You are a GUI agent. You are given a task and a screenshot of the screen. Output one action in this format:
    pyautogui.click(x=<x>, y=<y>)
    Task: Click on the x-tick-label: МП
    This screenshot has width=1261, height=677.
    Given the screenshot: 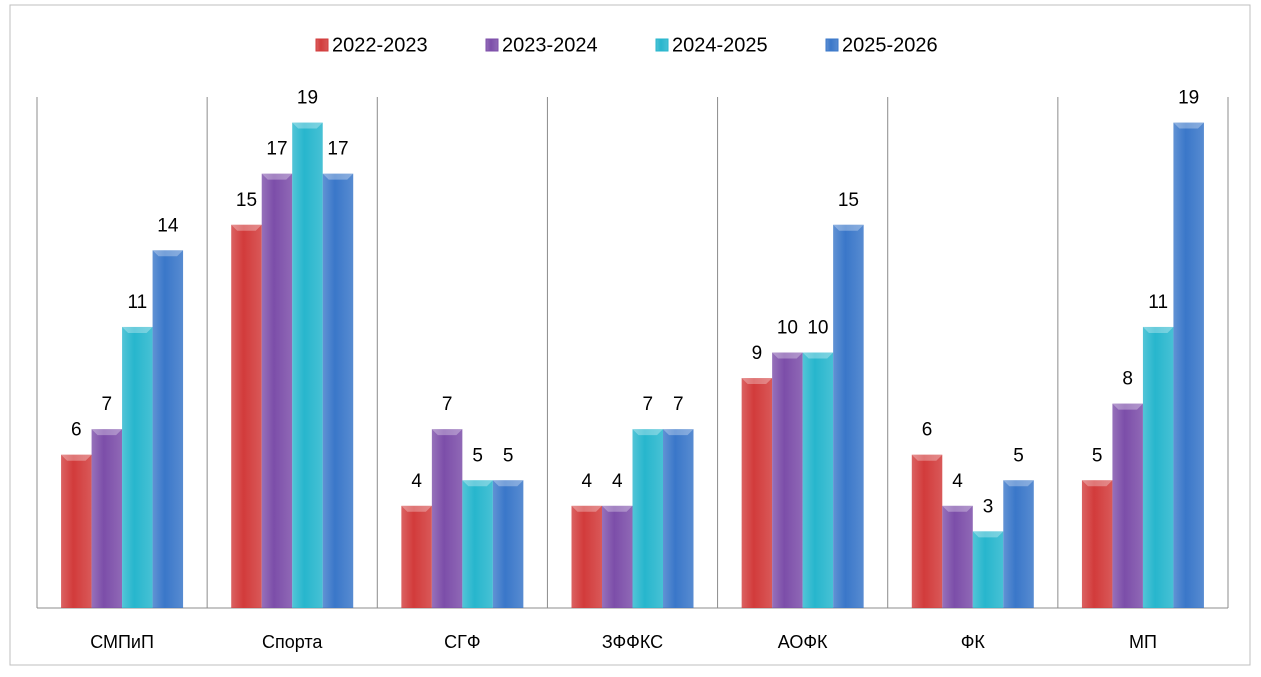 What is the action you would take?
    pyautogui.click(x=1143, y=642)
    